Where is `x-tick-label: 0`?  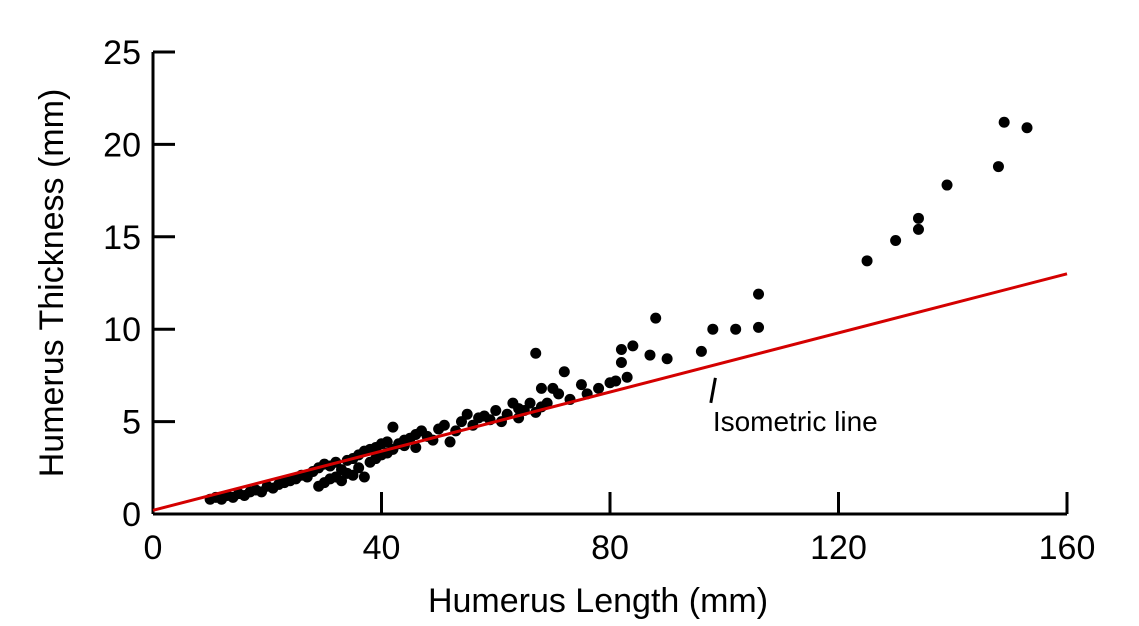 x-tick-label: 0 is located at coordinates (153, 548).